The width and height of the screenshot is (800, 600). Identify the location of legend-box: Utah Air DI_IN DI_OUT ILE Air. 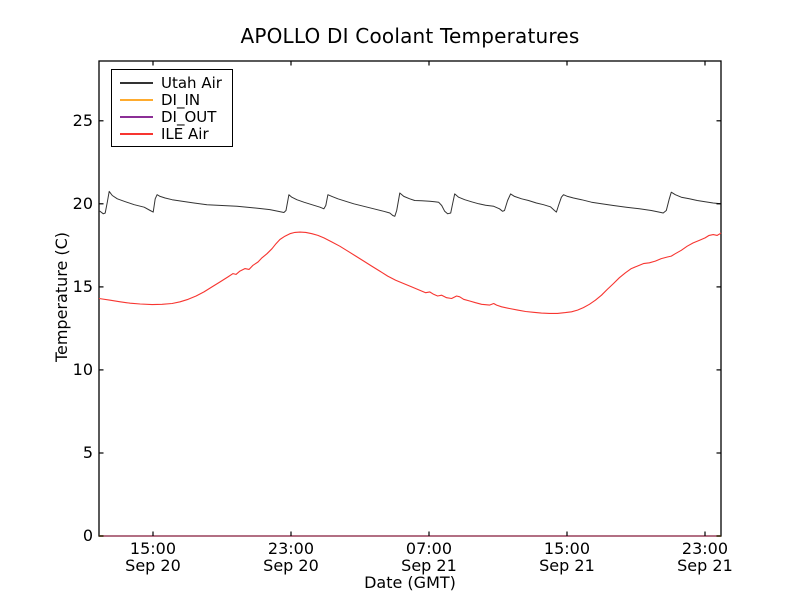
(172, 108).